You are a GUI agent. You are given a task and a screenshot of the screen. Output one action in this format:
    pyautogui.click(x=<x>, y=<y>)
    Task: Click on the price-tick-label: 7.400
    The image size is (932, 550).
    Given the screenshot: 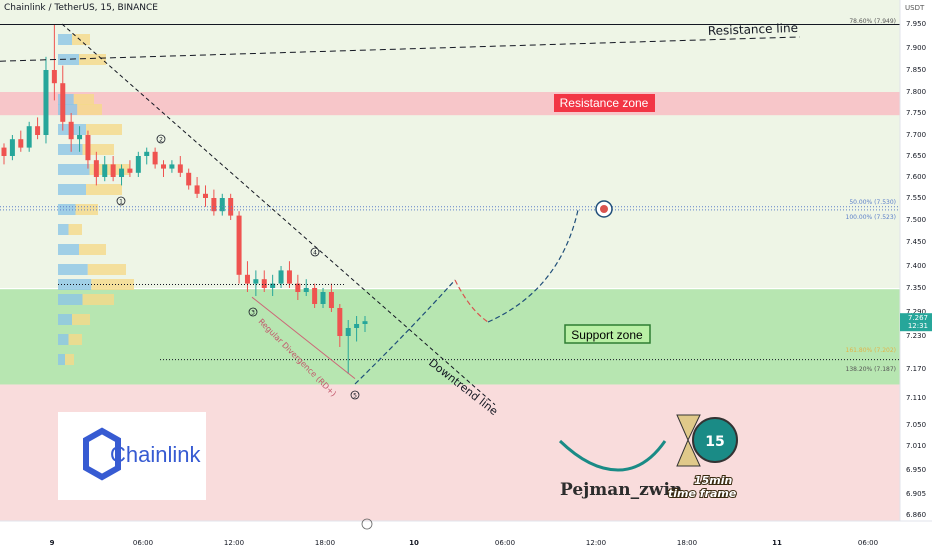 What is the action you would take?
    pyautogui.click(x=916, y=266)
    